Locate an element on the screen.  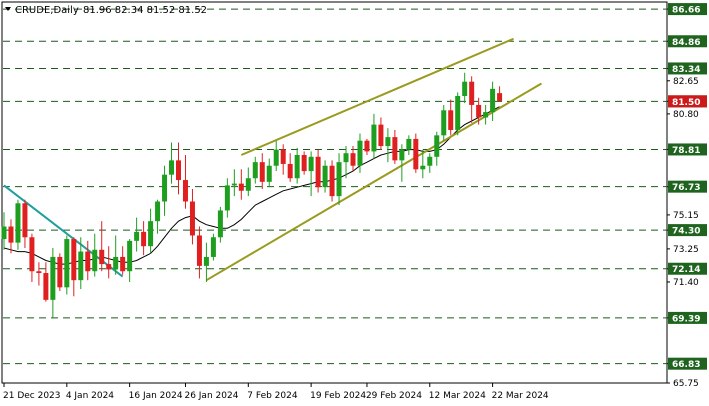
symbol-dropdown-icon is located at coordinates (8, 9).